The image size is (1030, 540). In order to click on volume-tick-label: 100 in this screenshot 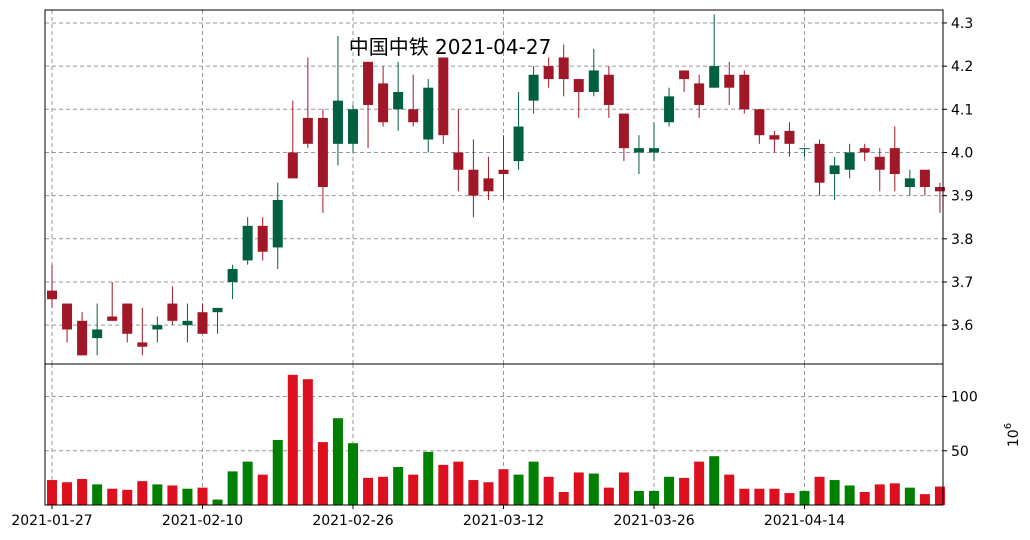, I will do `click(964, 398)`.